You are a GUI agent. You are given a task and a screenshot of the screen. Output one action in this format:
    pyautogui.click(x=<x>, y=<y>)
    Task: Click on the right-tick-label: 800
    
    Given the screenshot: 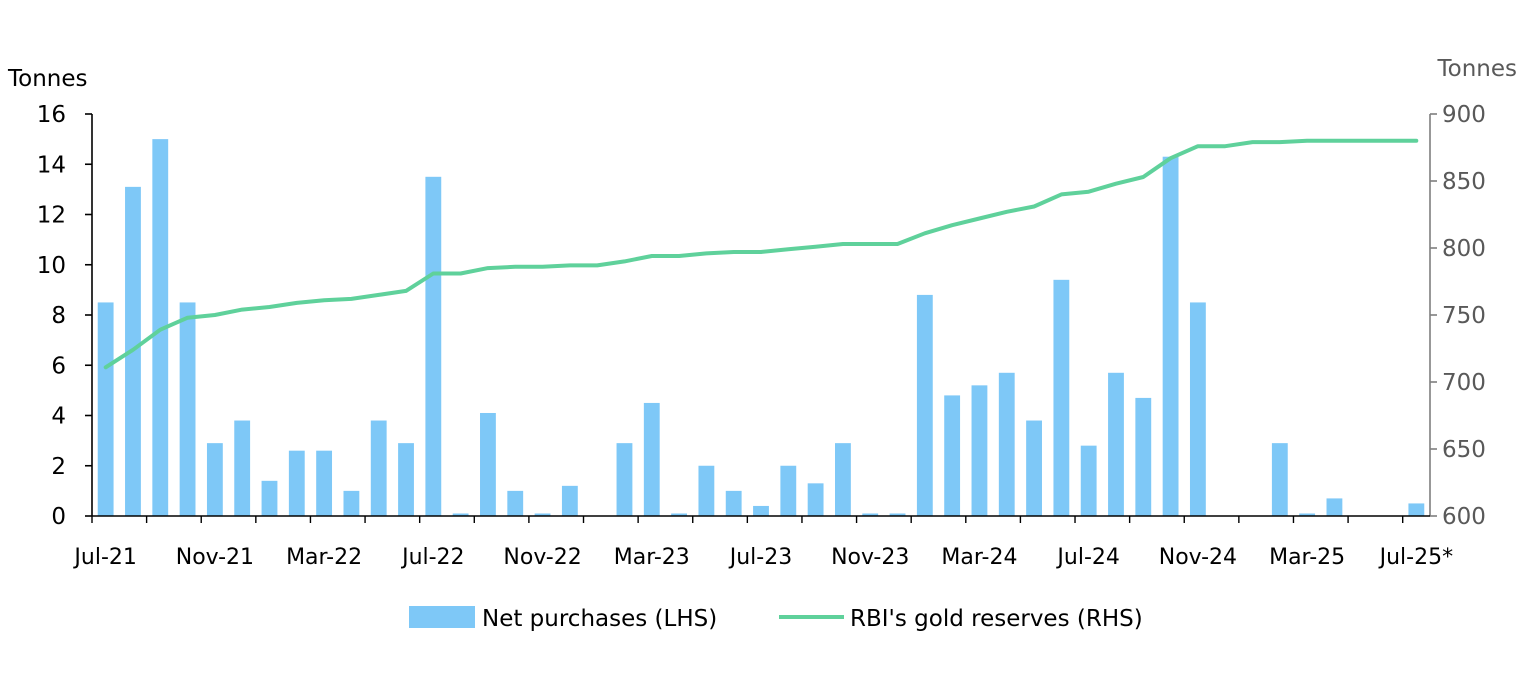 What is the action you would take?
    pyautogui.click(x=1464, y=249)
    